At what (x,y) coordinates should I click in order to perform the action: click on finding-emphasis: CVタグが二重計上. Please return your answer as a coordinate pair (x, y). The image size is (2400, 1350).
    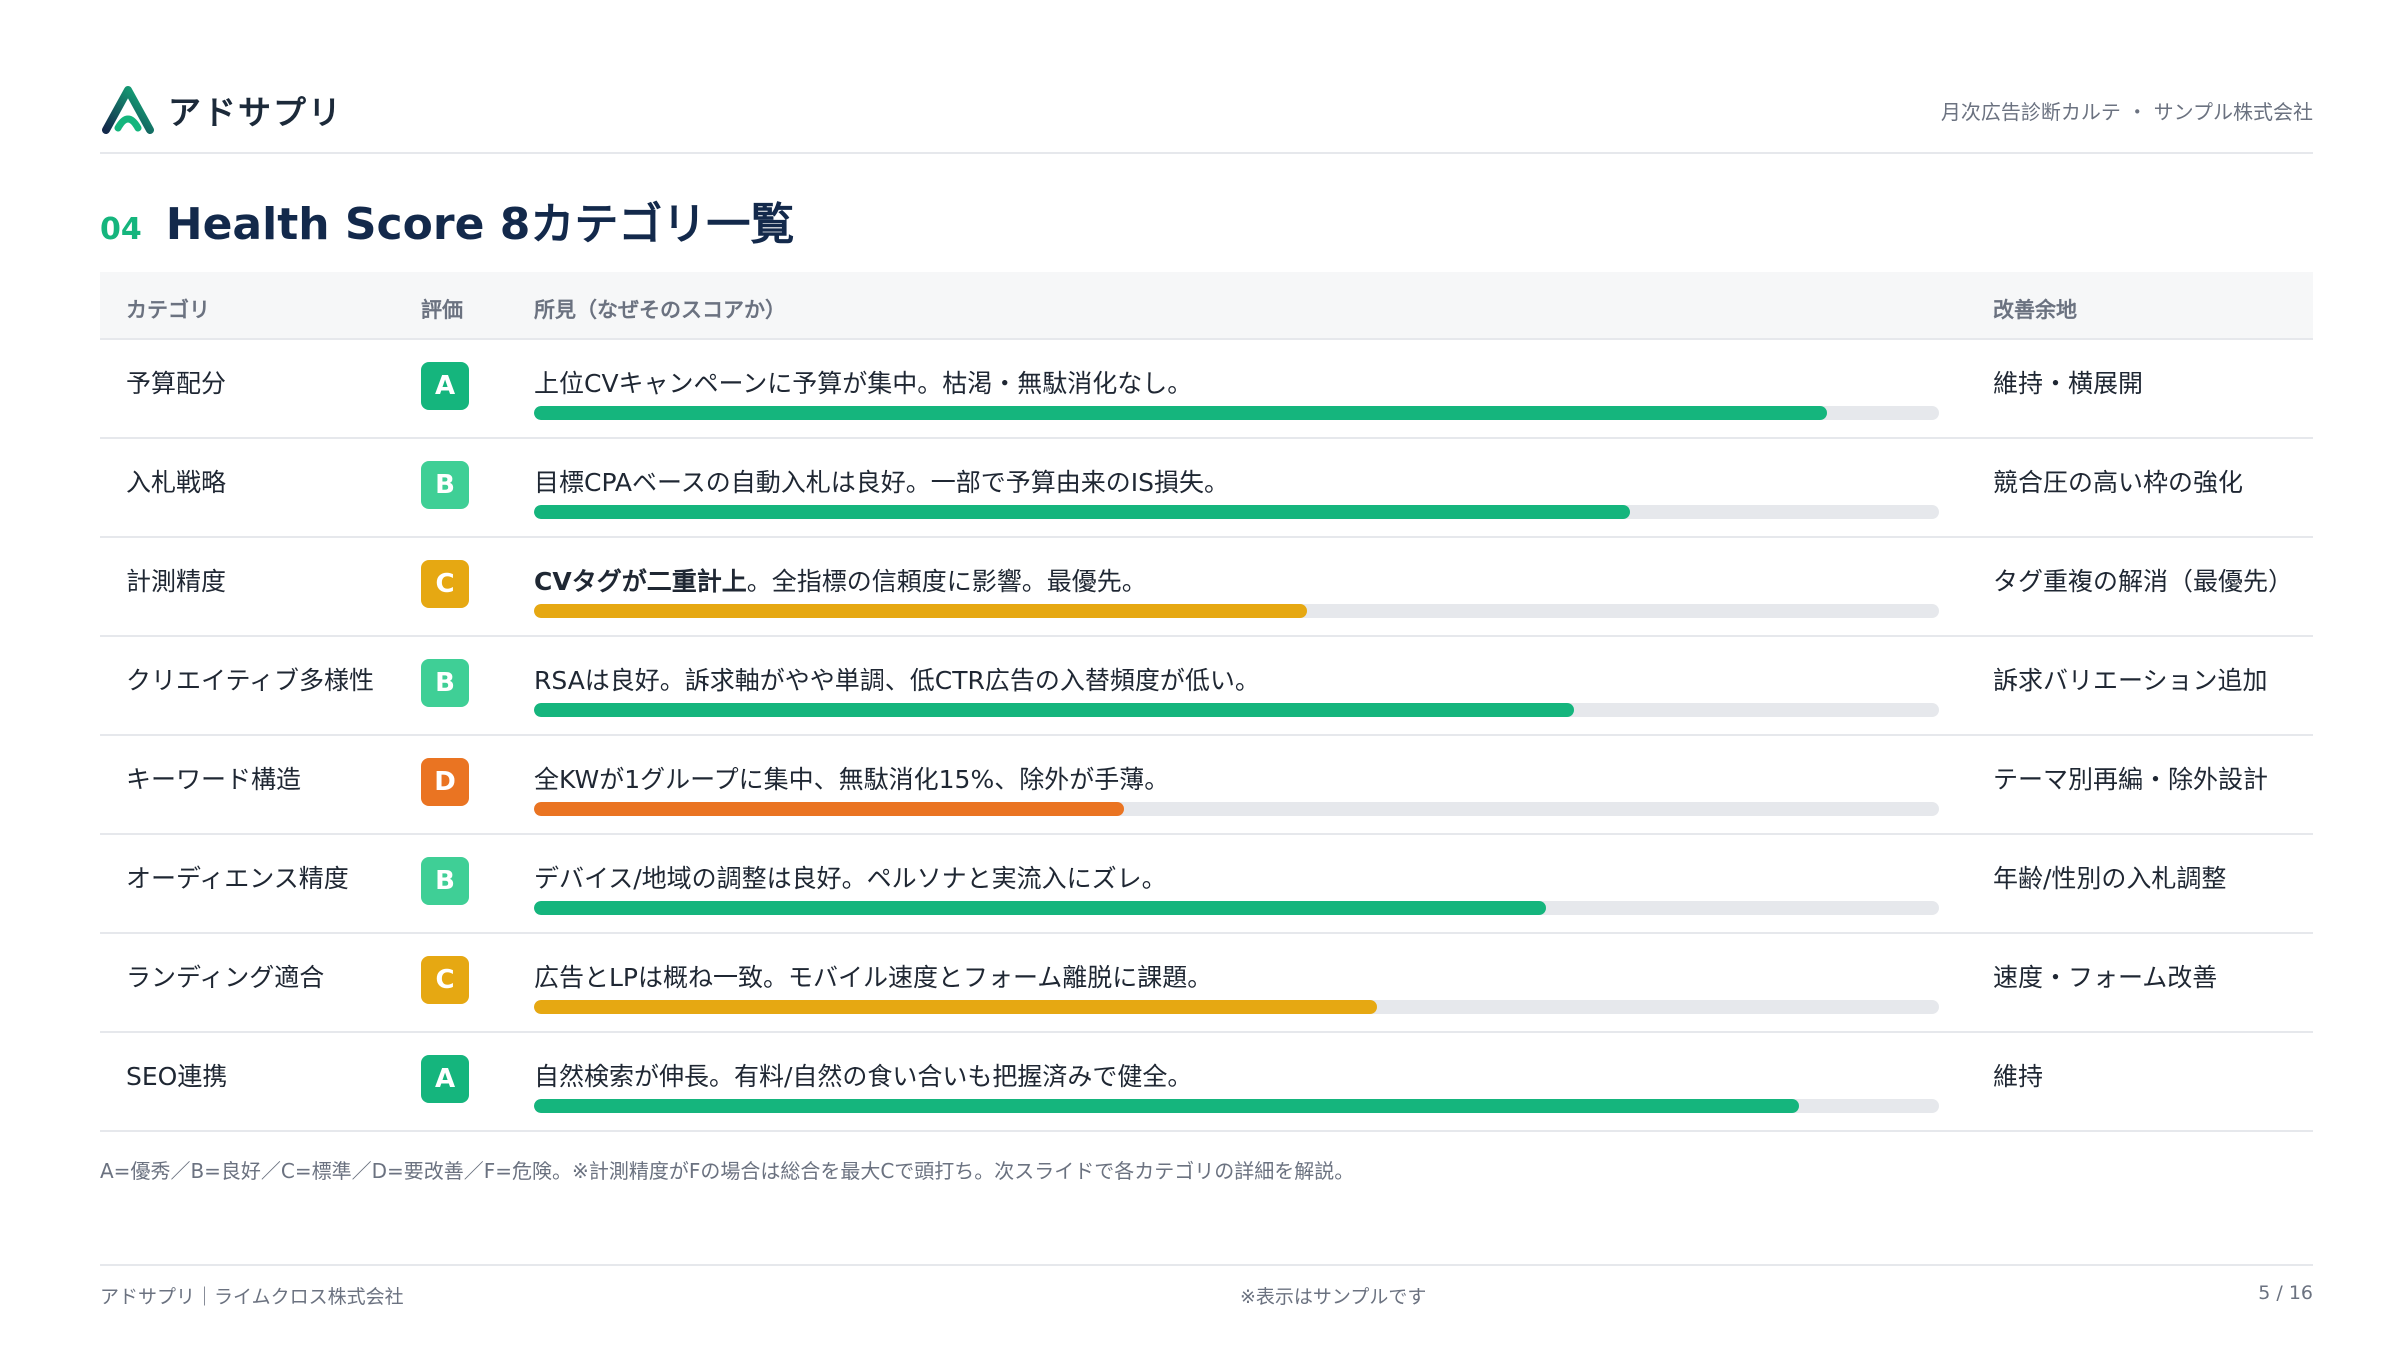
    Looking at the image, I should click on (640, 581).